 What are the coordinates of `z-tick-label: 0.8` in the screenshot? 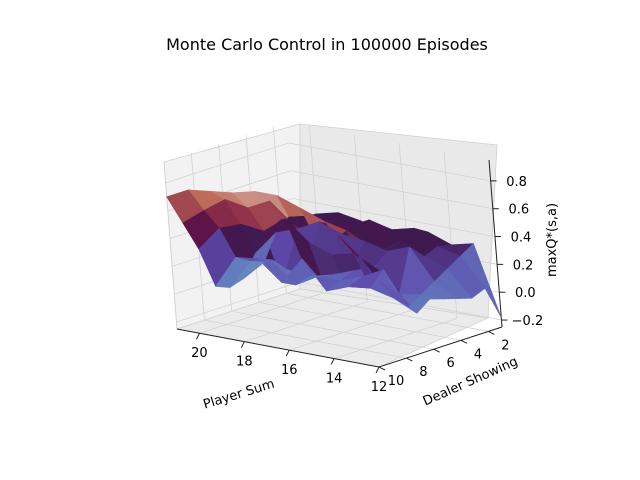 It's located at (516, 182).